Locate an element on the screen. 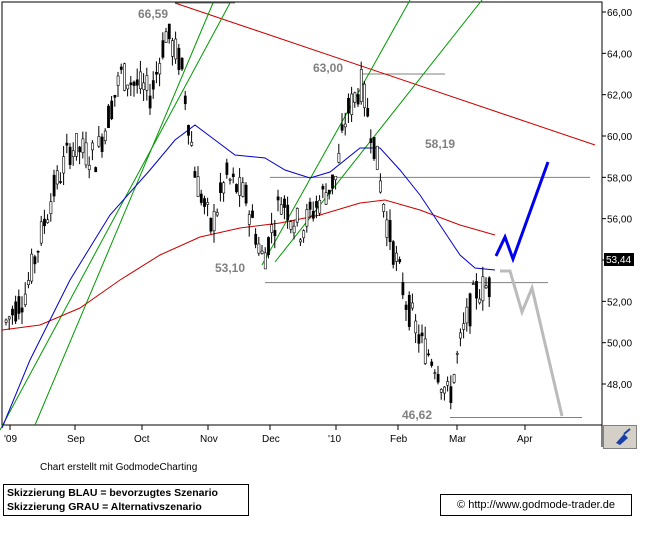 Image resolution: width=645 pixels, height=537 pixels. source-link: © http://www.godmode-trader.de is located at coordinates (536, 505).